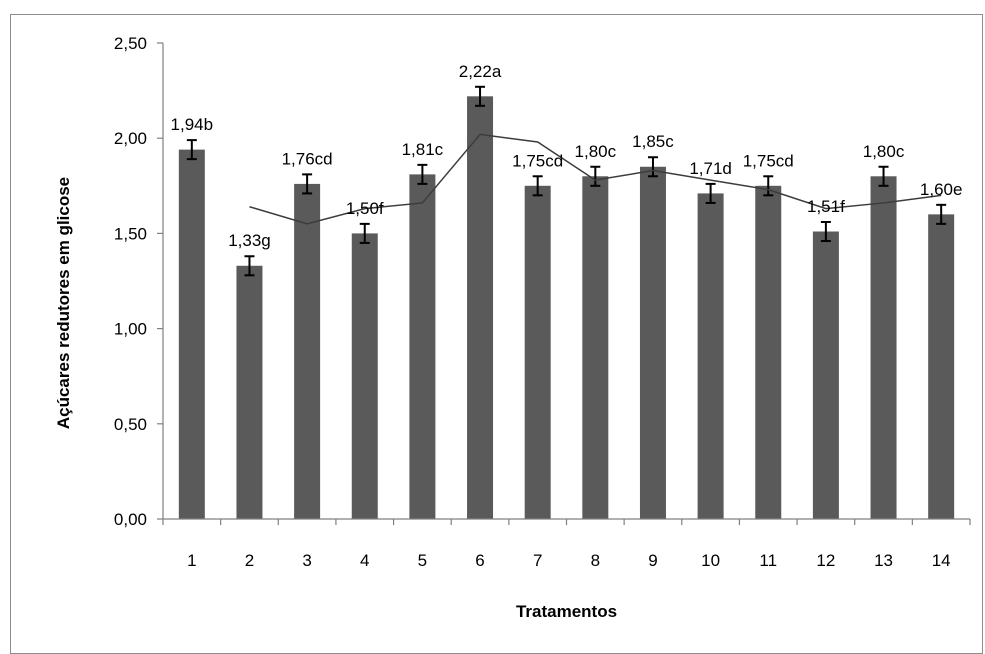  Describe the element at coordinates (306, 560) in the screenshot. I see `x-tick-label: 3` at that location.